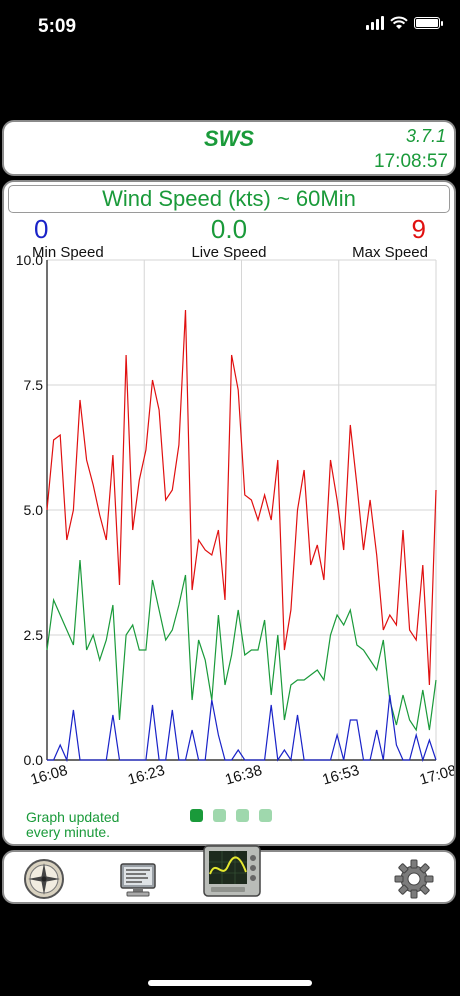 This screenshot has width=460, height=996. What do you see at coordinates (34, 760) in the screenshot?
I see `y-tick-label: 0.0` at bounding box center [34, 760].